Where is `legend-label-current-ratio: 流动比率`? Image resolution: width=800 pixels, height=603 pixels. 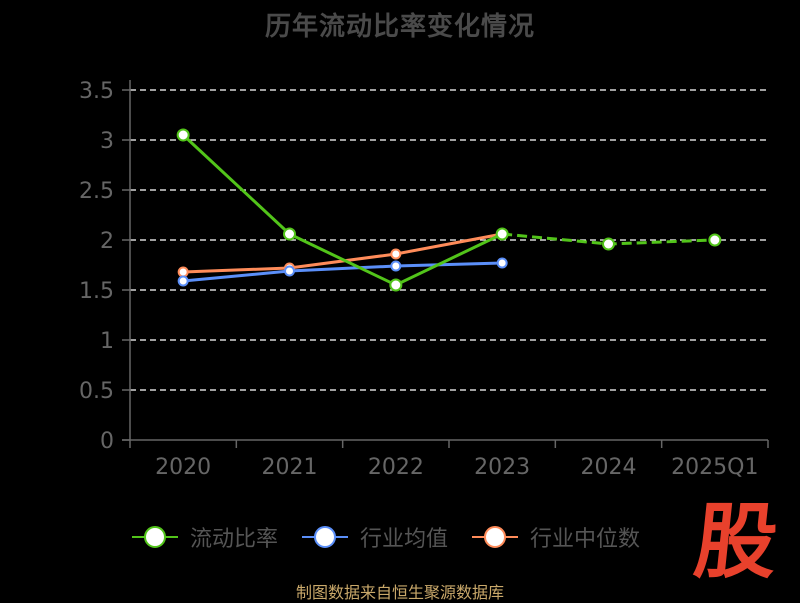
legend-label-current-ratio: 流动比率 is located at coordinates (234, 539).